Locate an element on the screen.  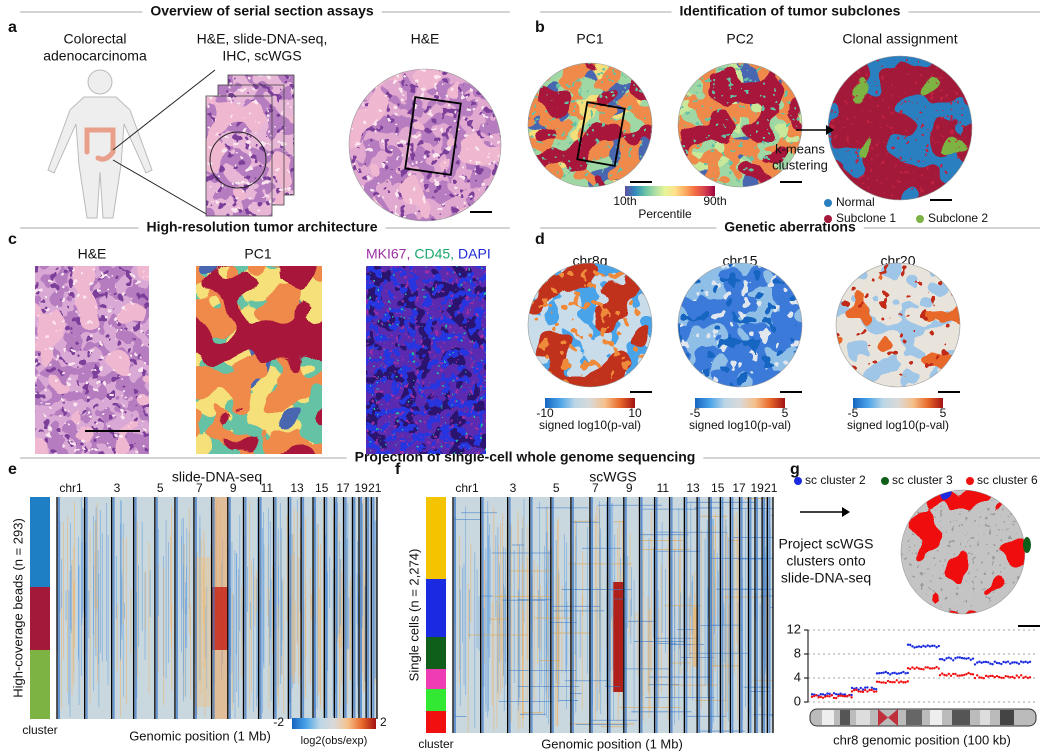
colorbar-tick-label: -10 is located at coordinates (545, 413).